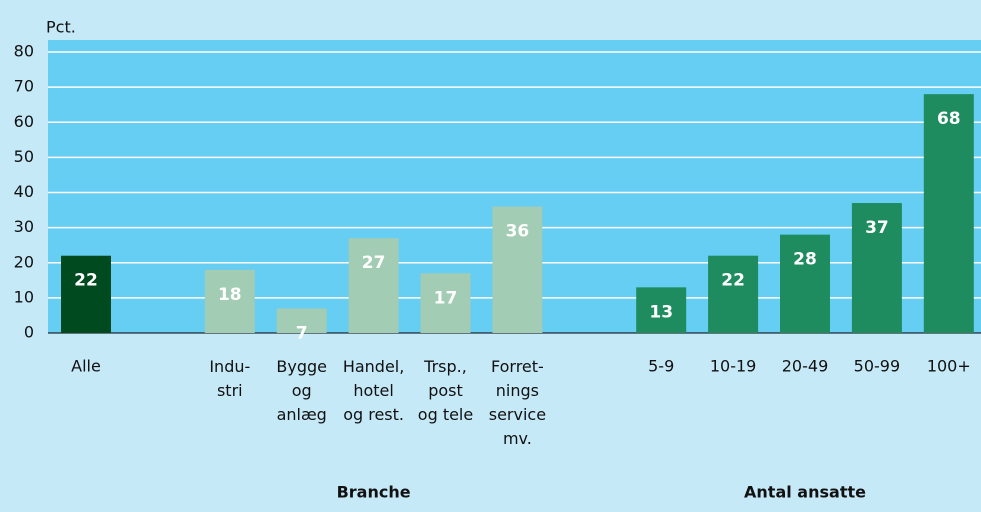 This screenshot has width=981, height=512. What do you see at coordinates (229, 378) in the screenshot?
I see `x-tick-label: Indu-stri` at bounding box center [229, 378].